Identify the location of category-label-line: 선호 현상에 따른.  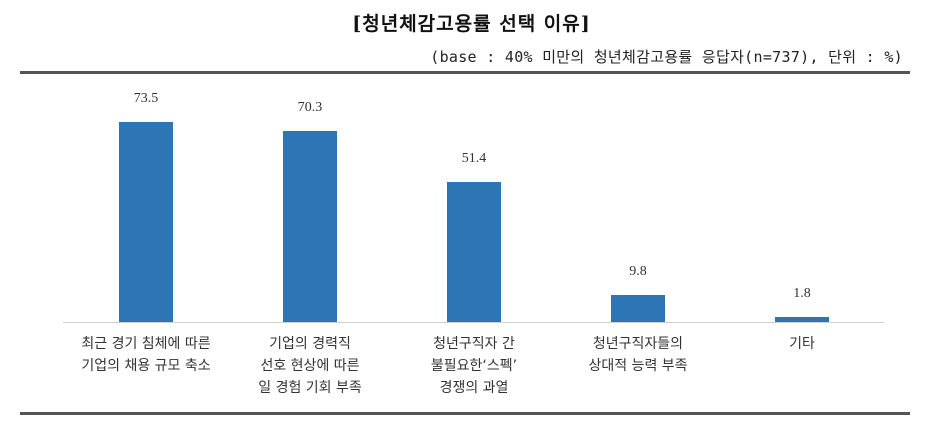
(310, 366).